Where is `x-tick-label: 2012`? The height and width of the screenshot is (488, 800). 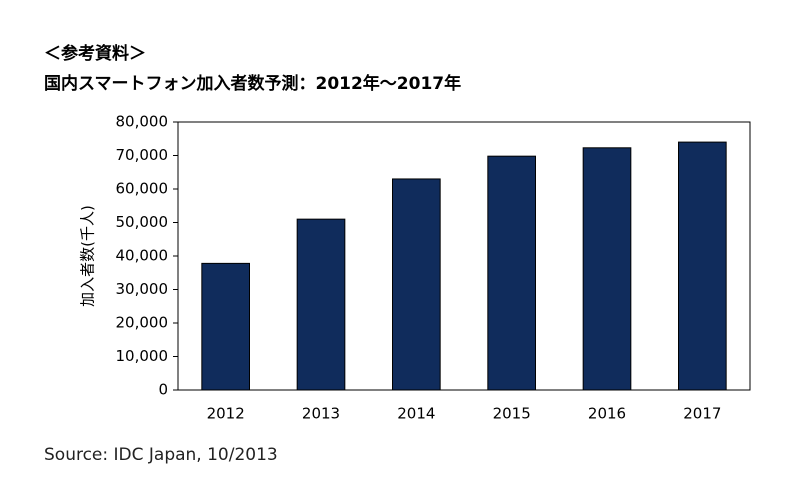 x-tick-label: 2012 is located at coordinates (226, 414).